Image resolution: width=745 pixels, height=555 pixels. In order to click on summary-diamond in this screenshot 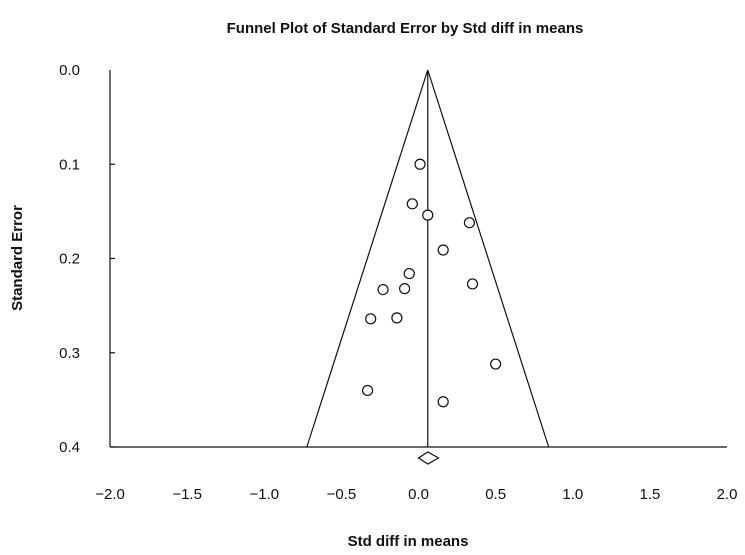, I will do `click(428, 458)`.